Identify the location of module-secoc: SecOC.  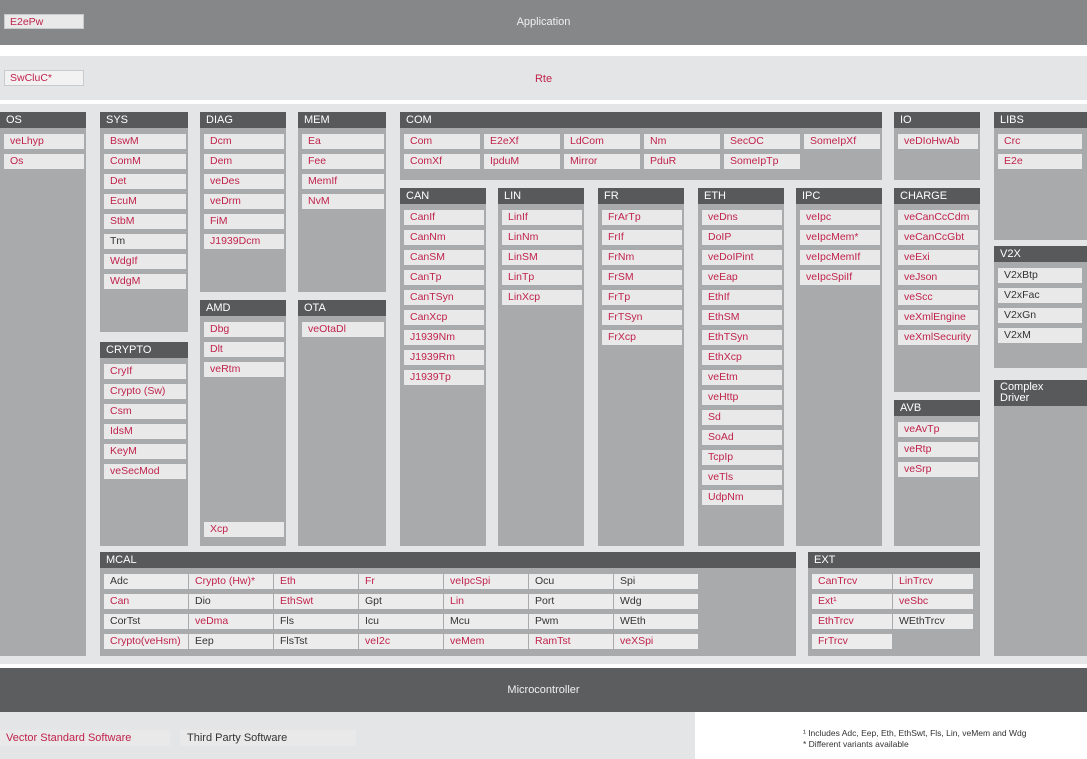
(762, 141).